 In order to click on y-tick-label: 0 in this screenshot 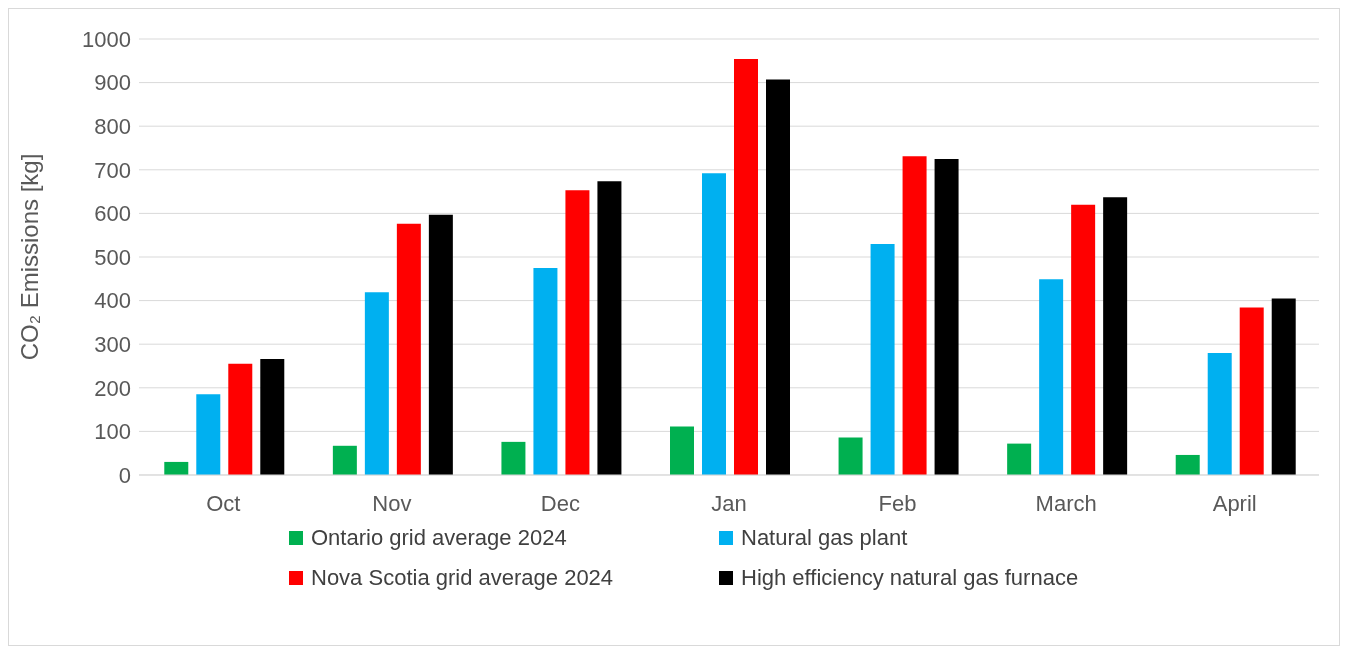, I will do `click(124, 475)`.